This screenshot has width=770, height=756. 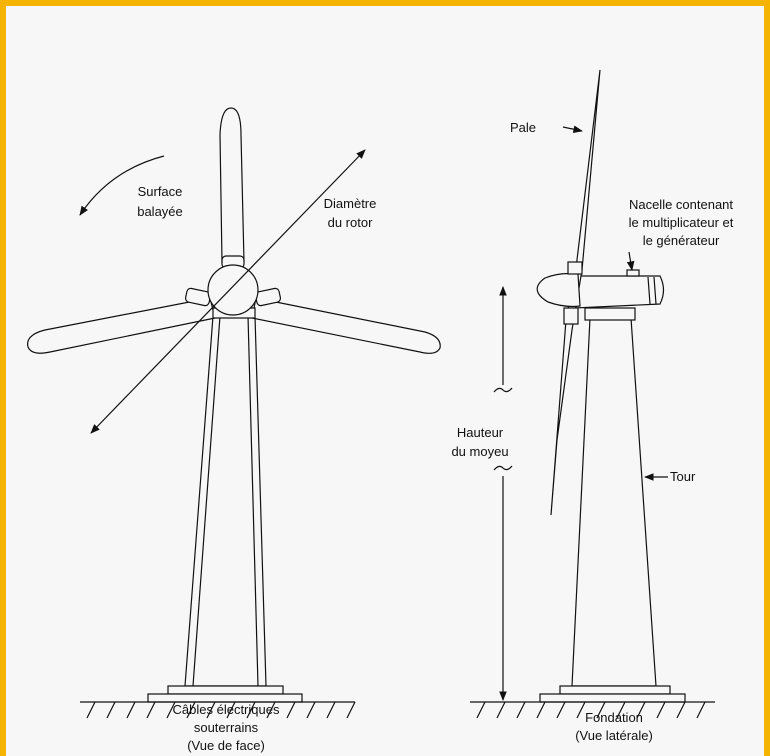 I want to click on label: balayée, so click(x=160, y=211).